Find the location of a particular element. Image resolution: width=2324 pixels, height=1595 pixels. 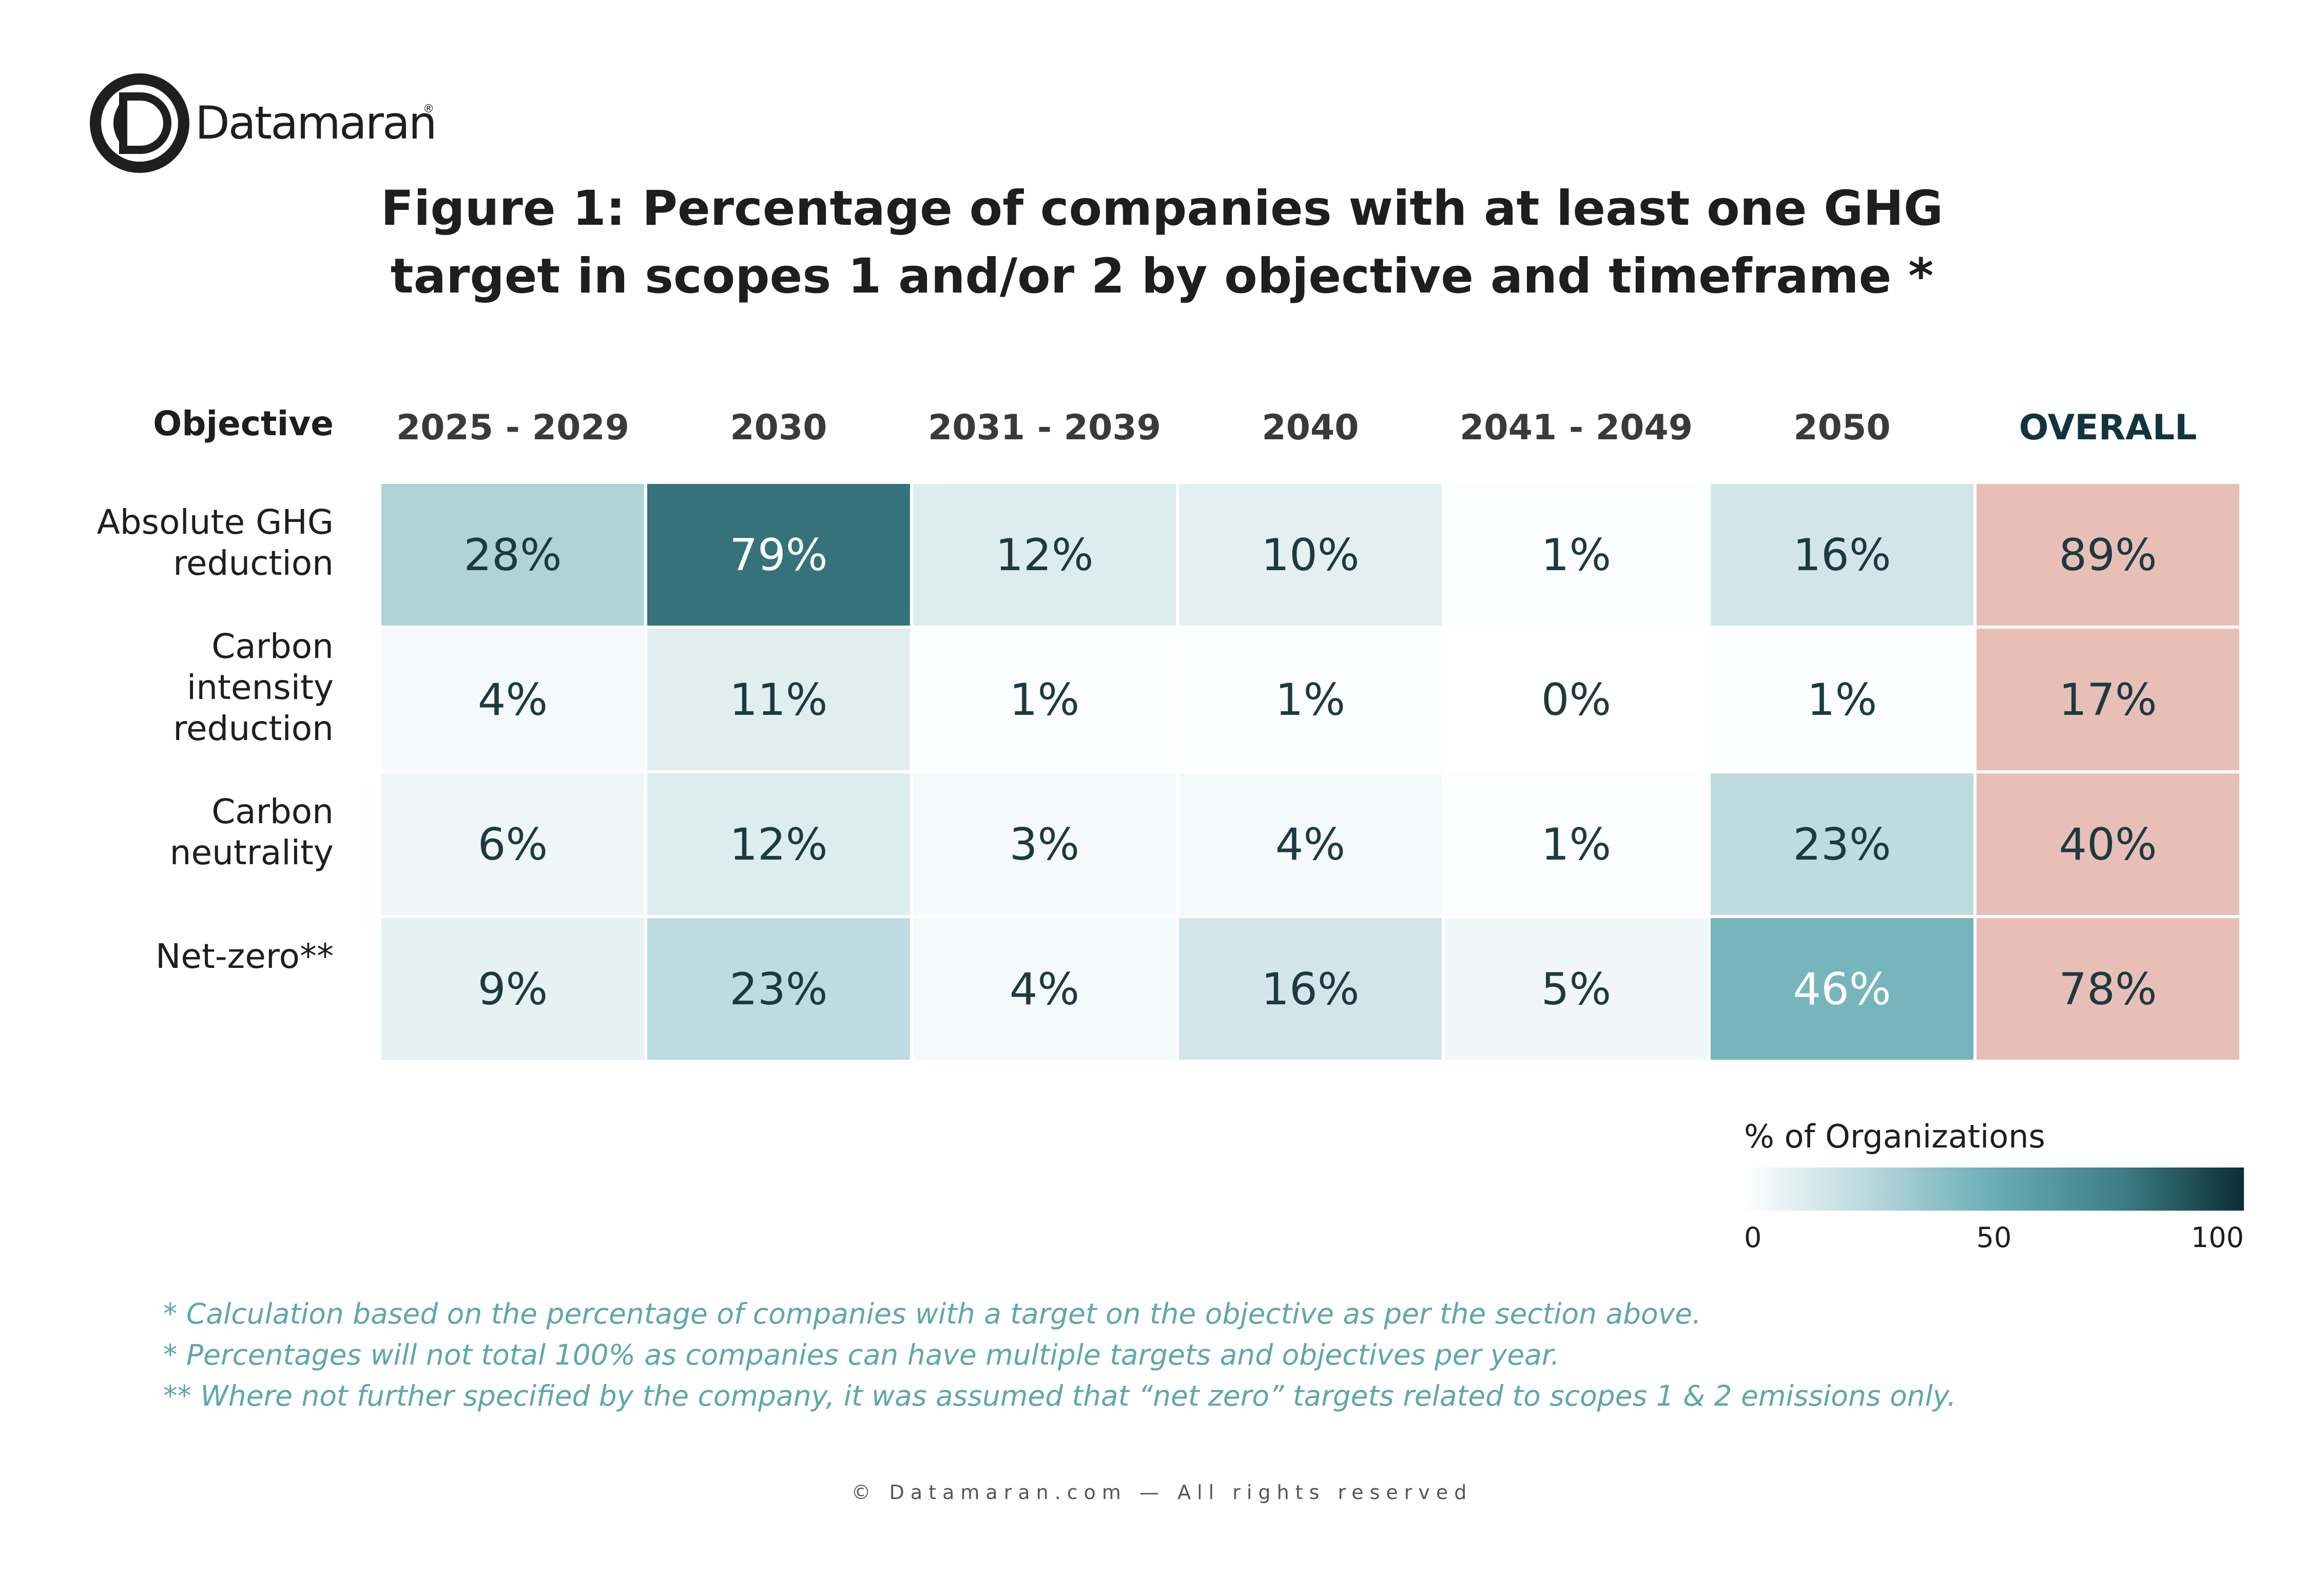

column-header: 2041 - 2049 is located at coordinates (1576, 427).